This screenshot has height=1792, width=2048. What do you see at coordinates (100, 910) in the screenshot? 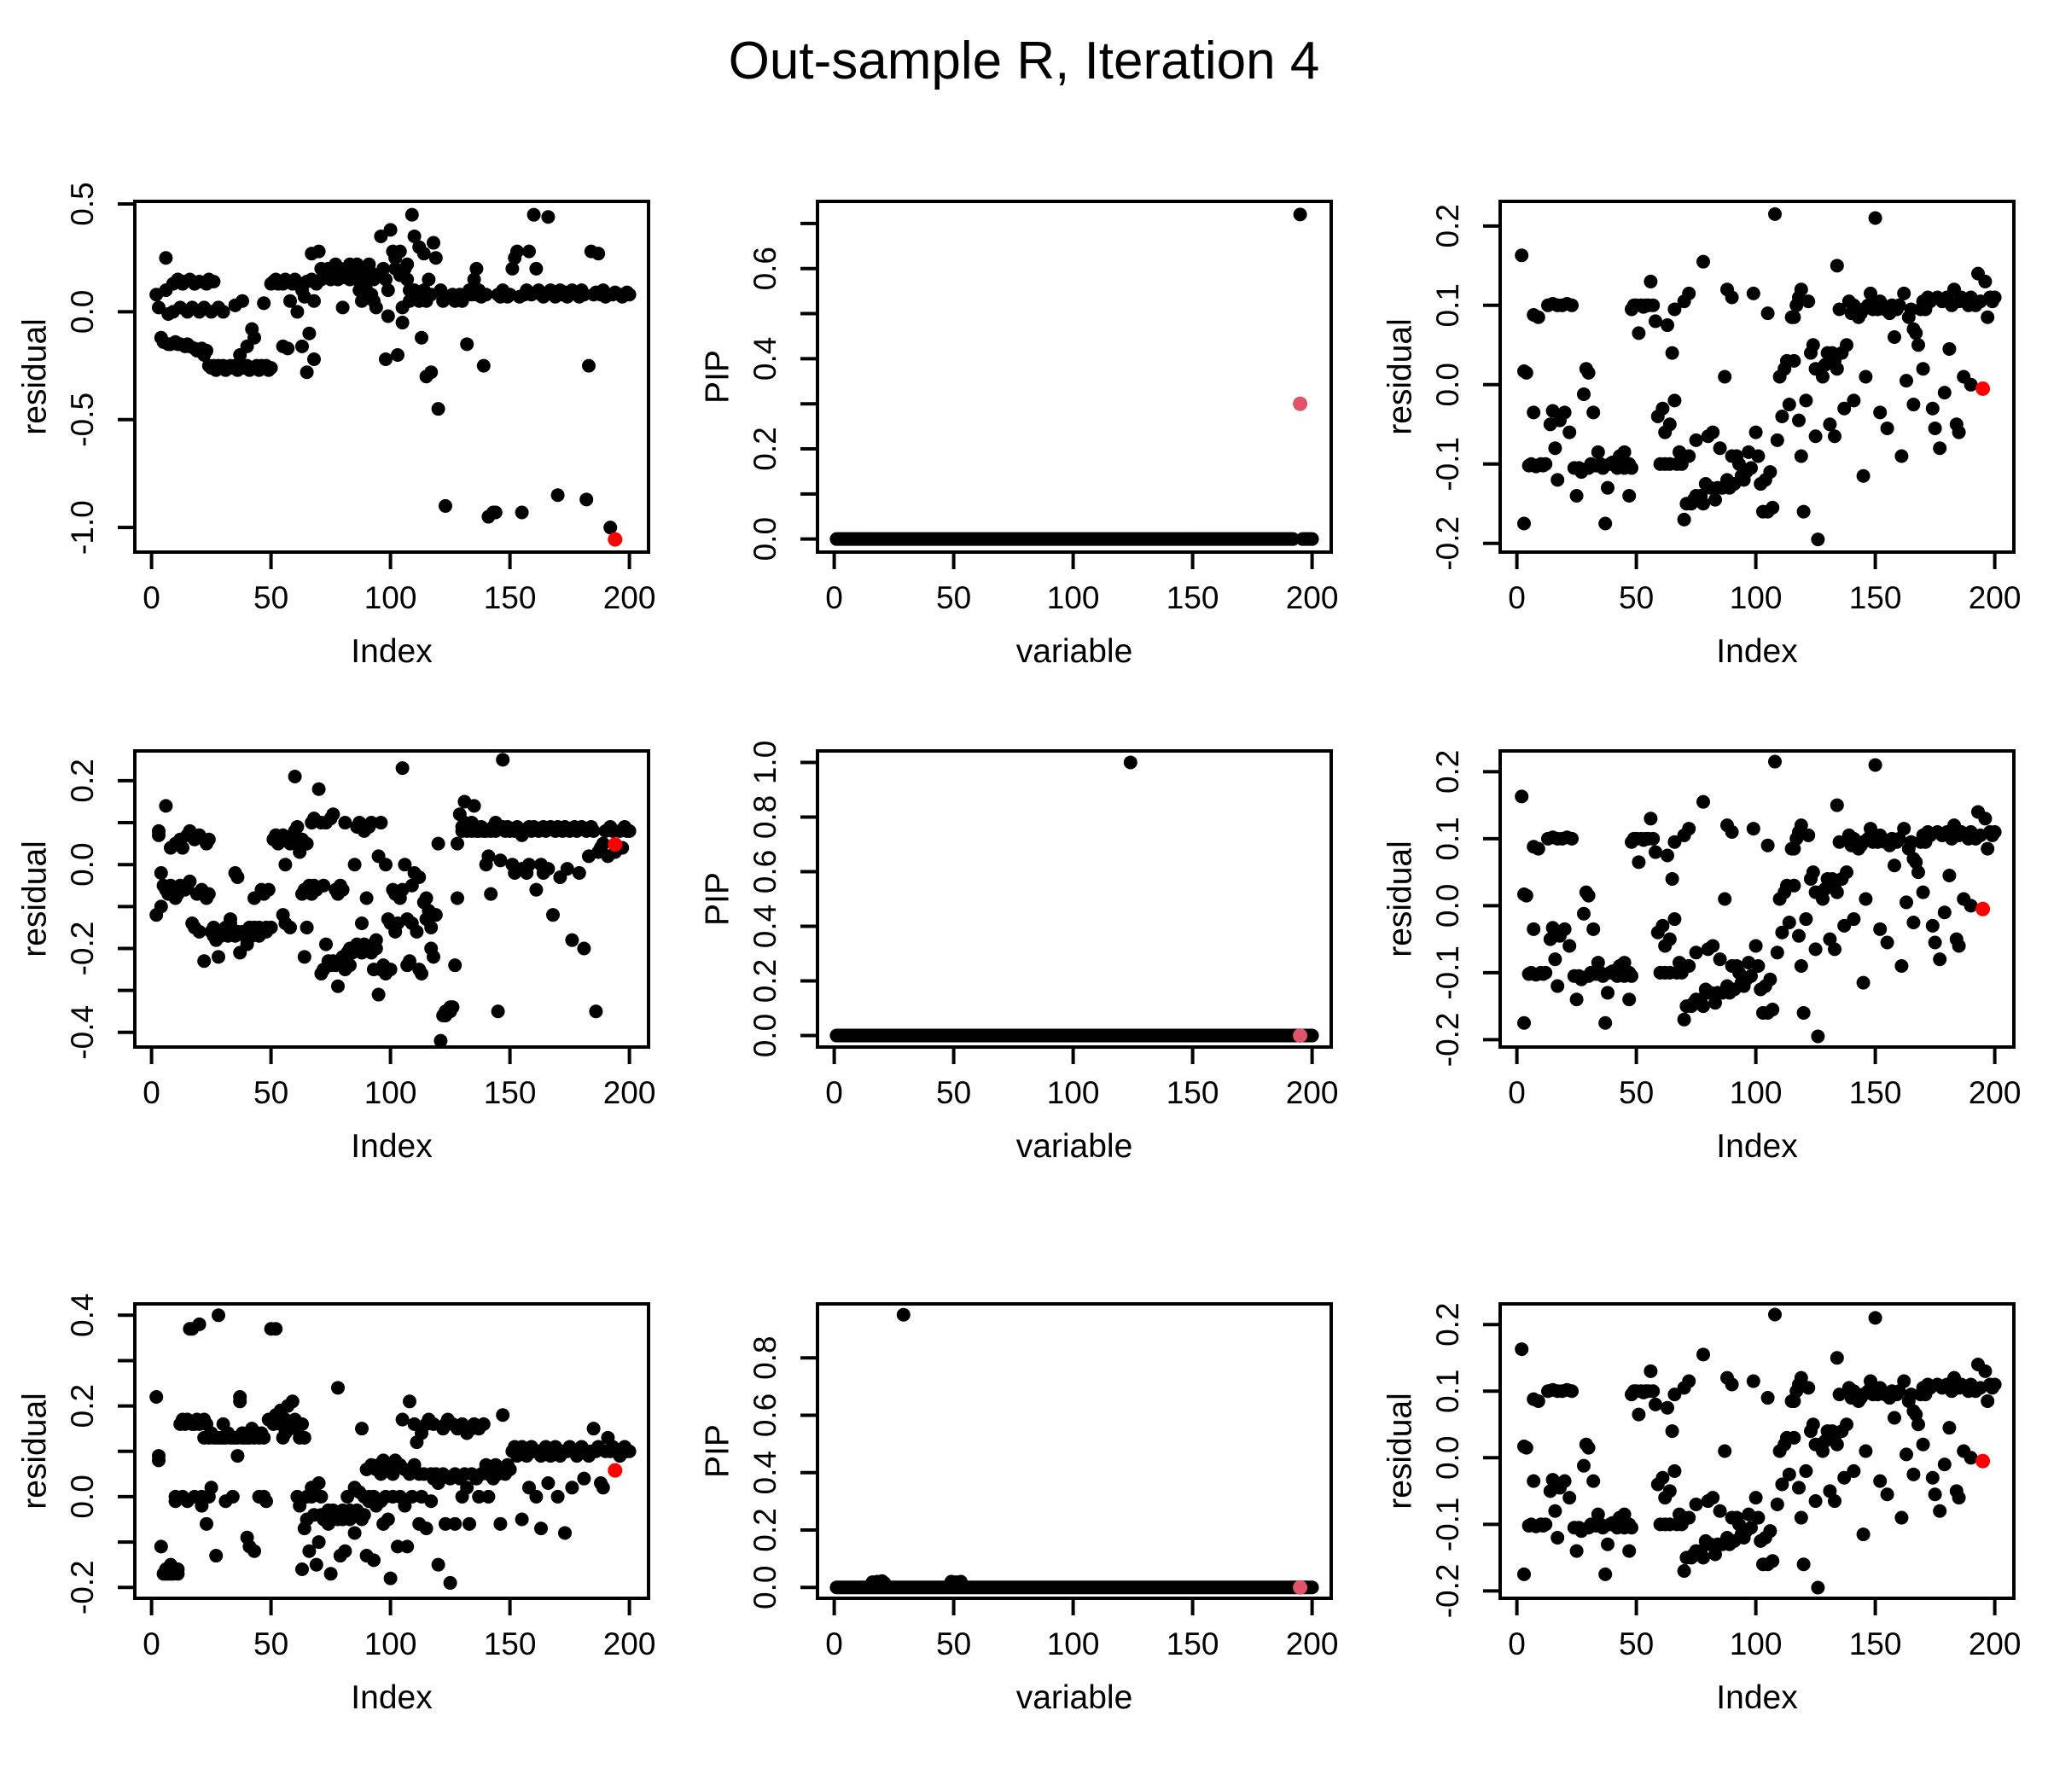
I see `y-axis: 0.2 0.0 -0.2 -0.4` at bounding box center [100, 910].